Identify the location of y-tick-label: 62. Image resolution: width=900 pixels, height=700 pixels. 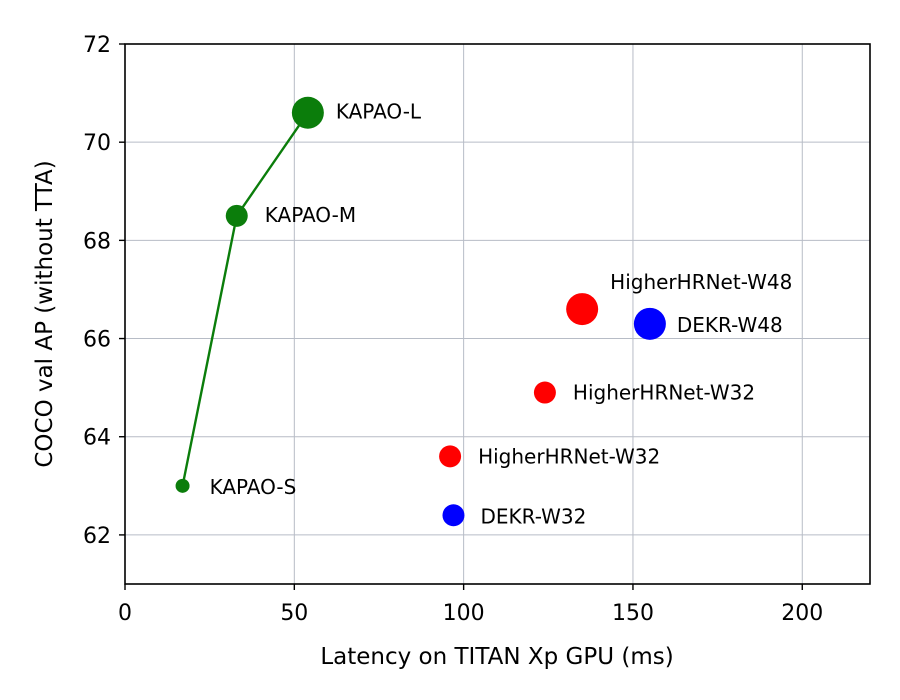
(97, 536).